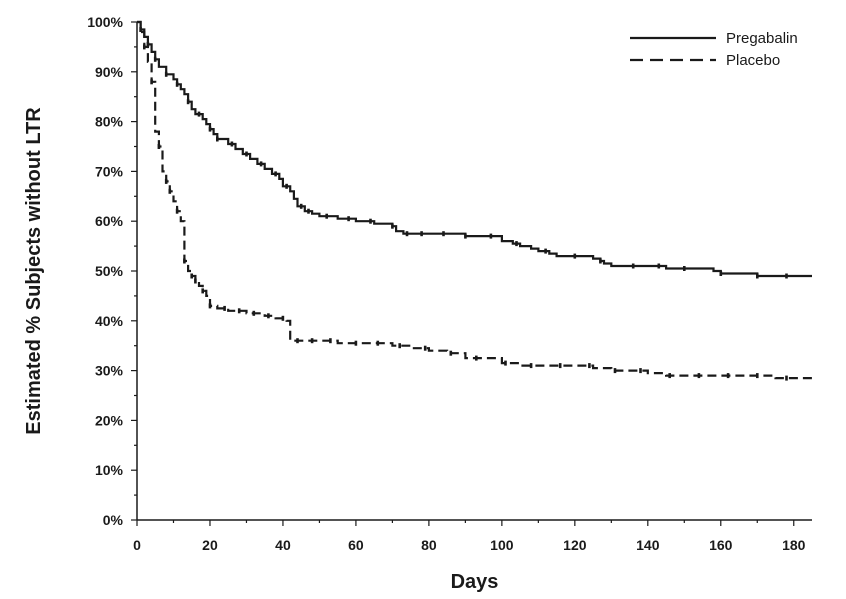 Image resolution: width=846 pixels, height=599 pixels. I want to click on x-axis-ticks: 0 20 40 60 80 100 120 140 160 180, so click(469, 536).